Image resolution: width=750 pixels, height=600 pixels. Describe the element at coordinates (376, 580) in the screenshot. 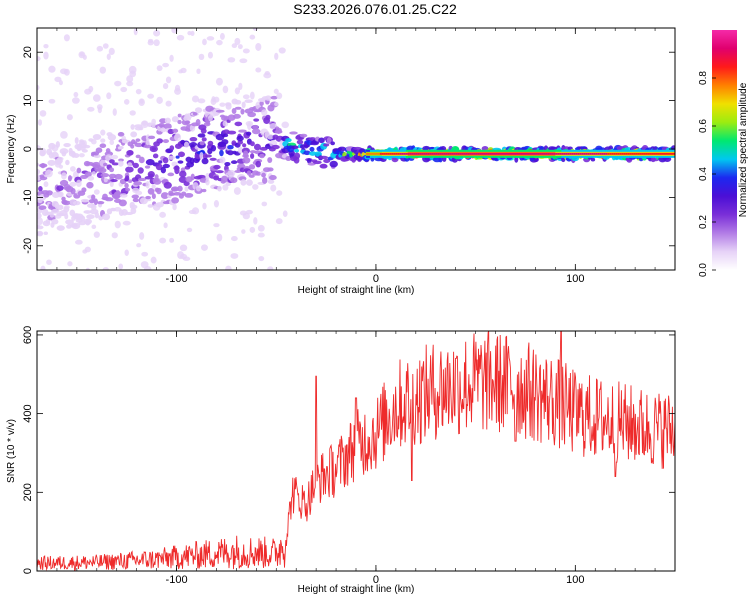

I see `snr-x-tick-label: 0` at that location.